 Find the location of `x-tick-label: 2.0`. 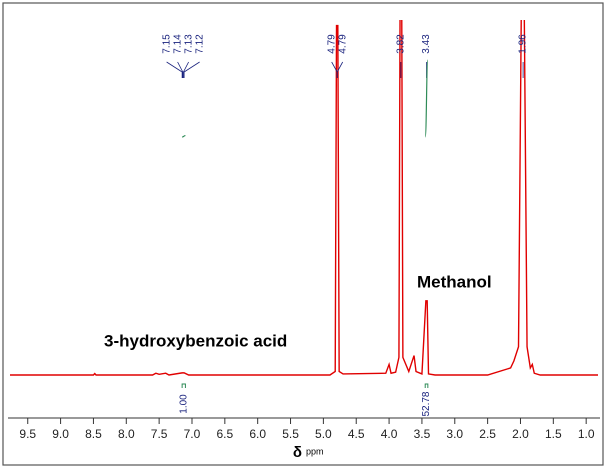

x-tick-label: 2.0 is located at coordinates (520, 434).